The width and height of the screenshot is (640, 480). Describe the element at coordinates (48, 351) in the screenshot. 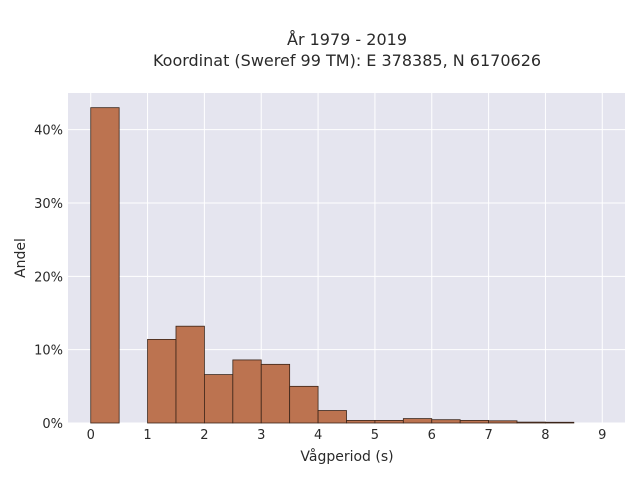

I see `y-tick-label: 10%` at that location.